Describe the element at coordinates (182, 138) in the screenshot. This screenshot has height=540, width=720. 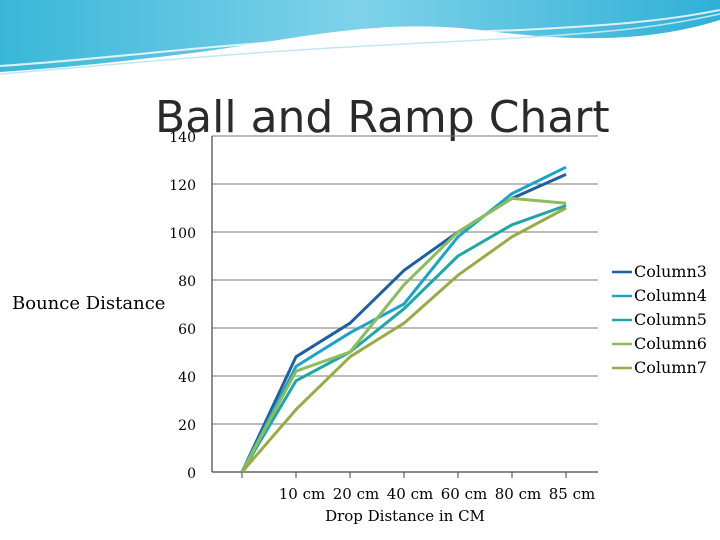
I see `y-tick-label: 140` at that location.